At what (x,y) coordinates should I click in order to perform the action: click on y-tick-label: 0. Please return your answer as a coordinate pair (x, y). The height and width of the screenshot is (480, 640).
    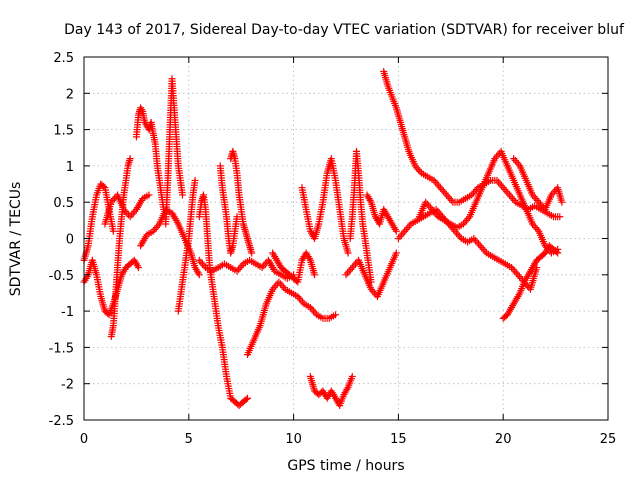
    Looking at the image, I should click on (70, 240).